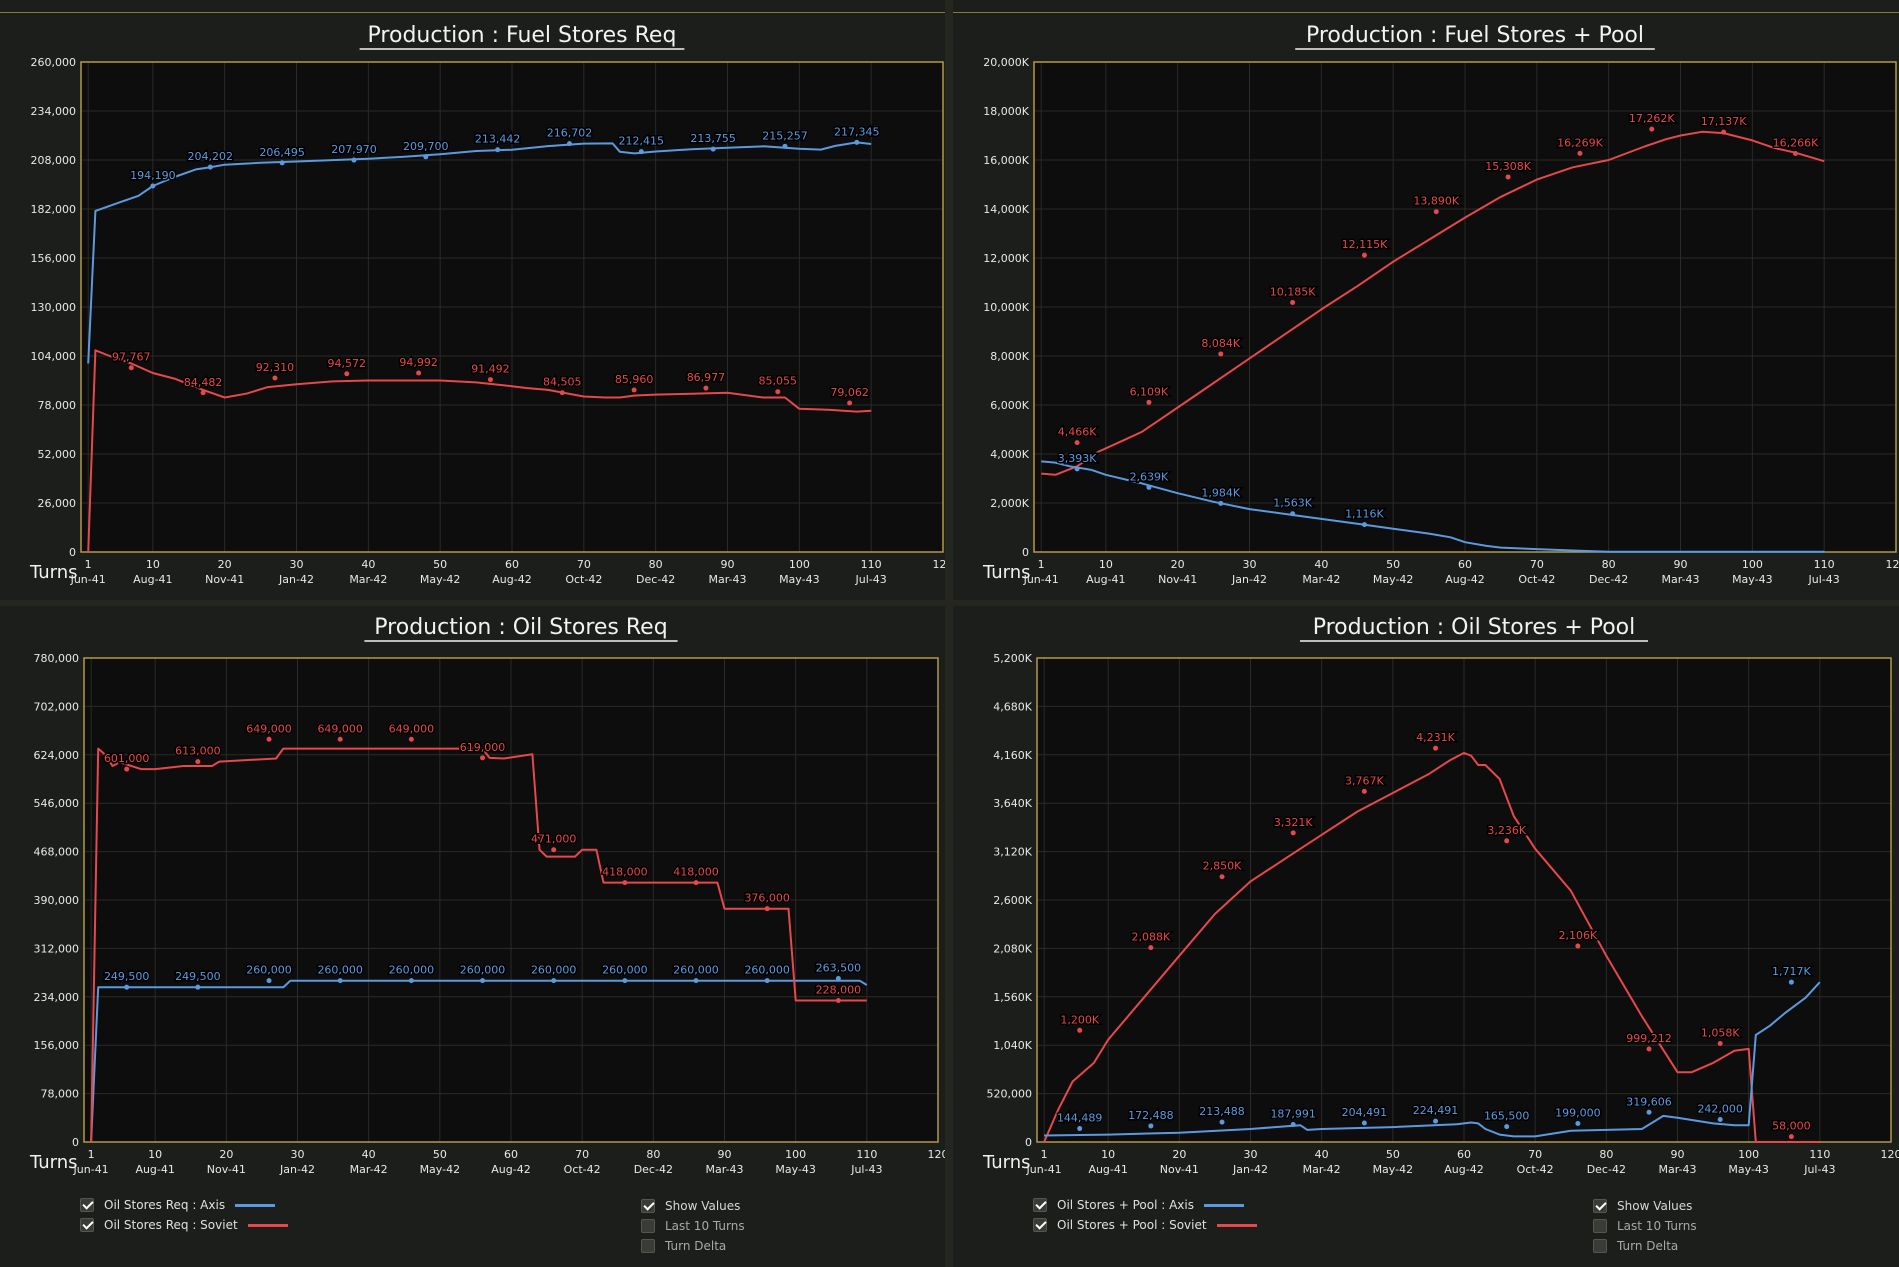  Describe the element at coordinates (554, 839) in the screenshot. I see `data-label: 471,000` at that location.